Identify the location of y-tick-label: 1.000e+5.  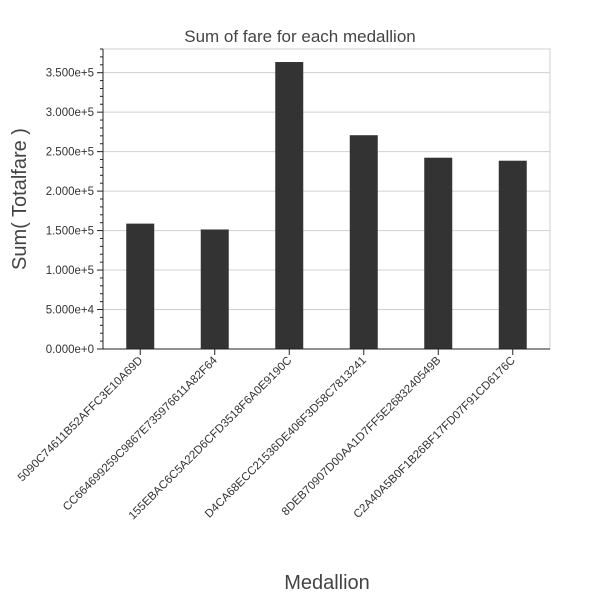
(70, 271).